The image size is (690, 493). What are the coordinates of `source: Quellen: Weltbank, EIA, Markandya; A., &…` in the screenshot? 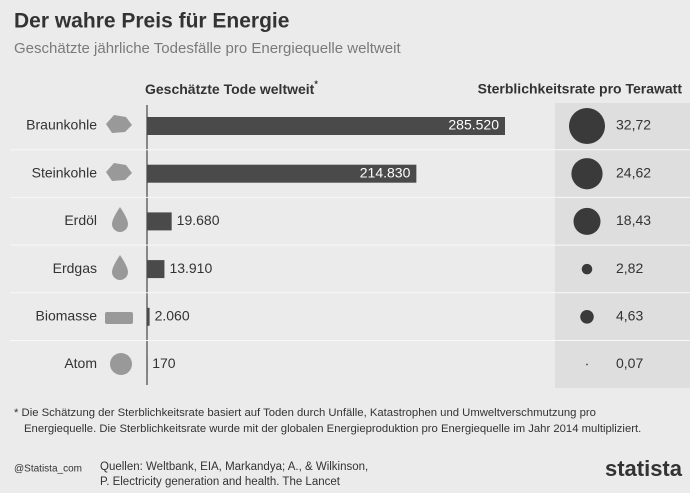 It's located at (234, 467).